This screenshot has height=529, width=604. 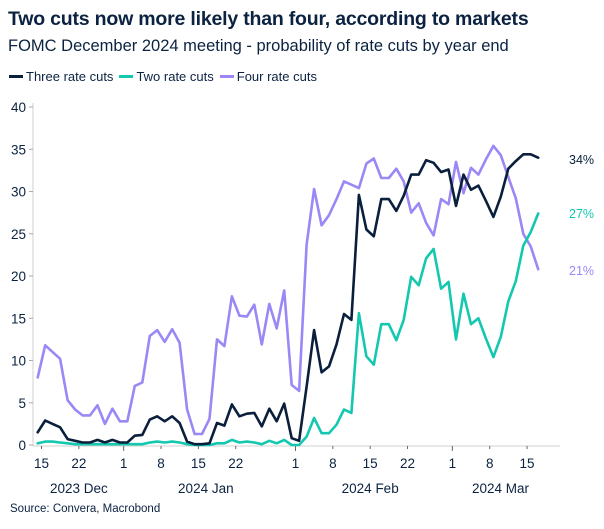 I want to click on x-month-label: 2024 Mar, so click(x=501, y=488).